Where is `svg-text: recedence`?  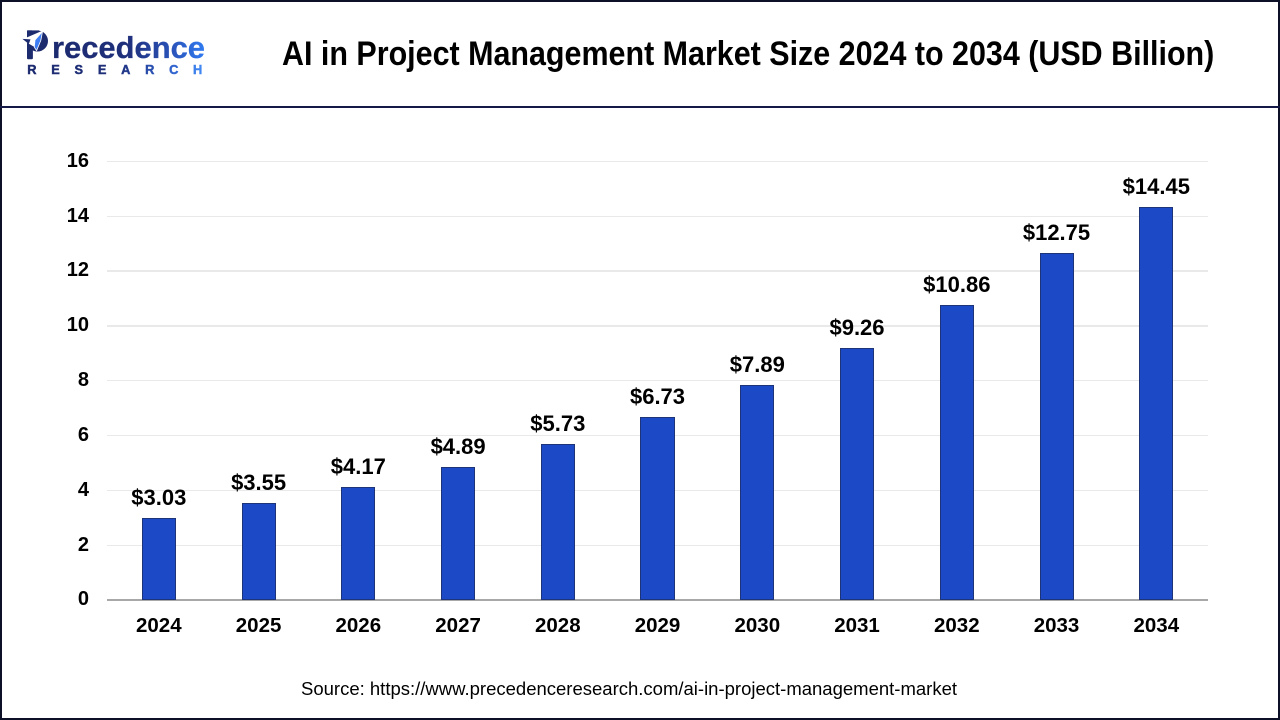 svg-text: recedence is located at coordinates (128, 47).